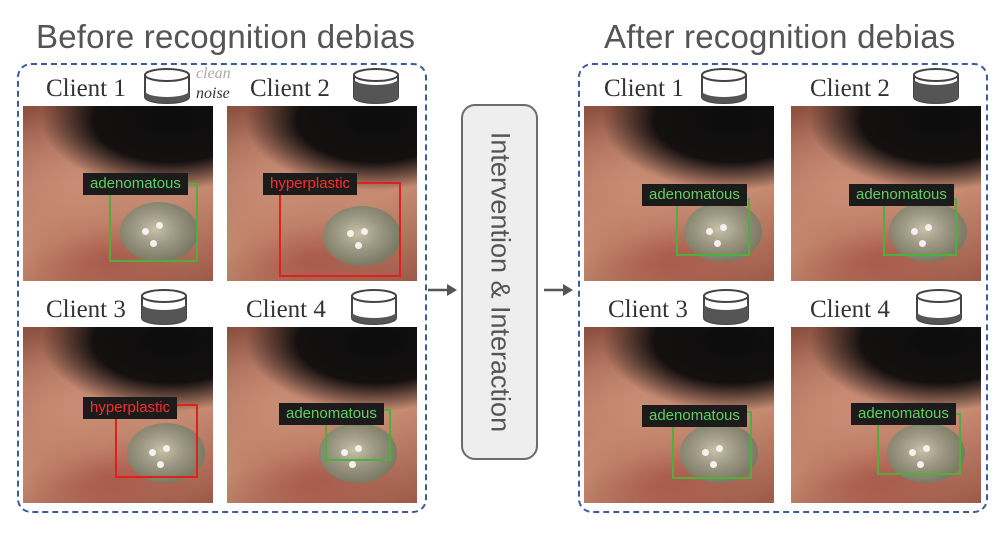 This screenshot has height=535, width=1001. What do you see at coordinates (213, 93) in the screenshot?
I see `legend-noise: noise` at bounding box center [213, 93].